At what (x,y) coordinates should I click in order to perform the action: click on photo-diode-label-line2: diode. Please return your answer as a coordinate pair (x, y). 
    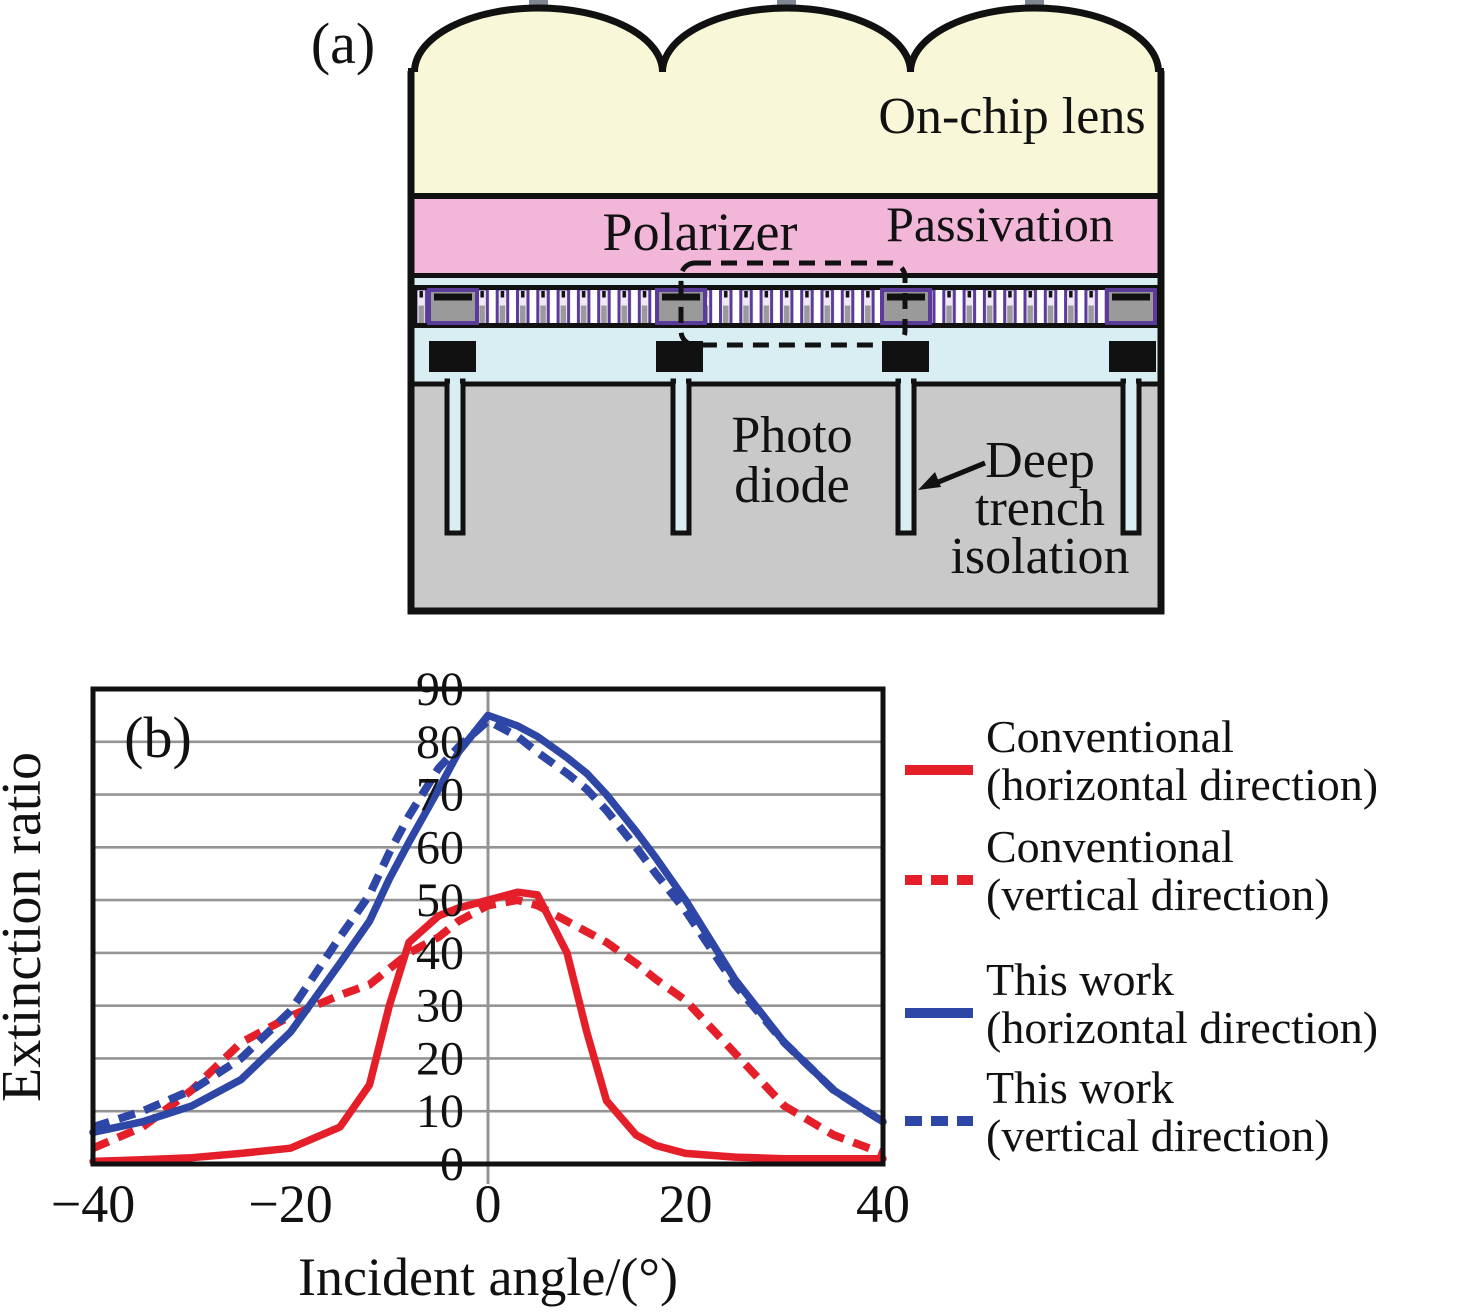
    Looking at the image, I should click on (792, 485).